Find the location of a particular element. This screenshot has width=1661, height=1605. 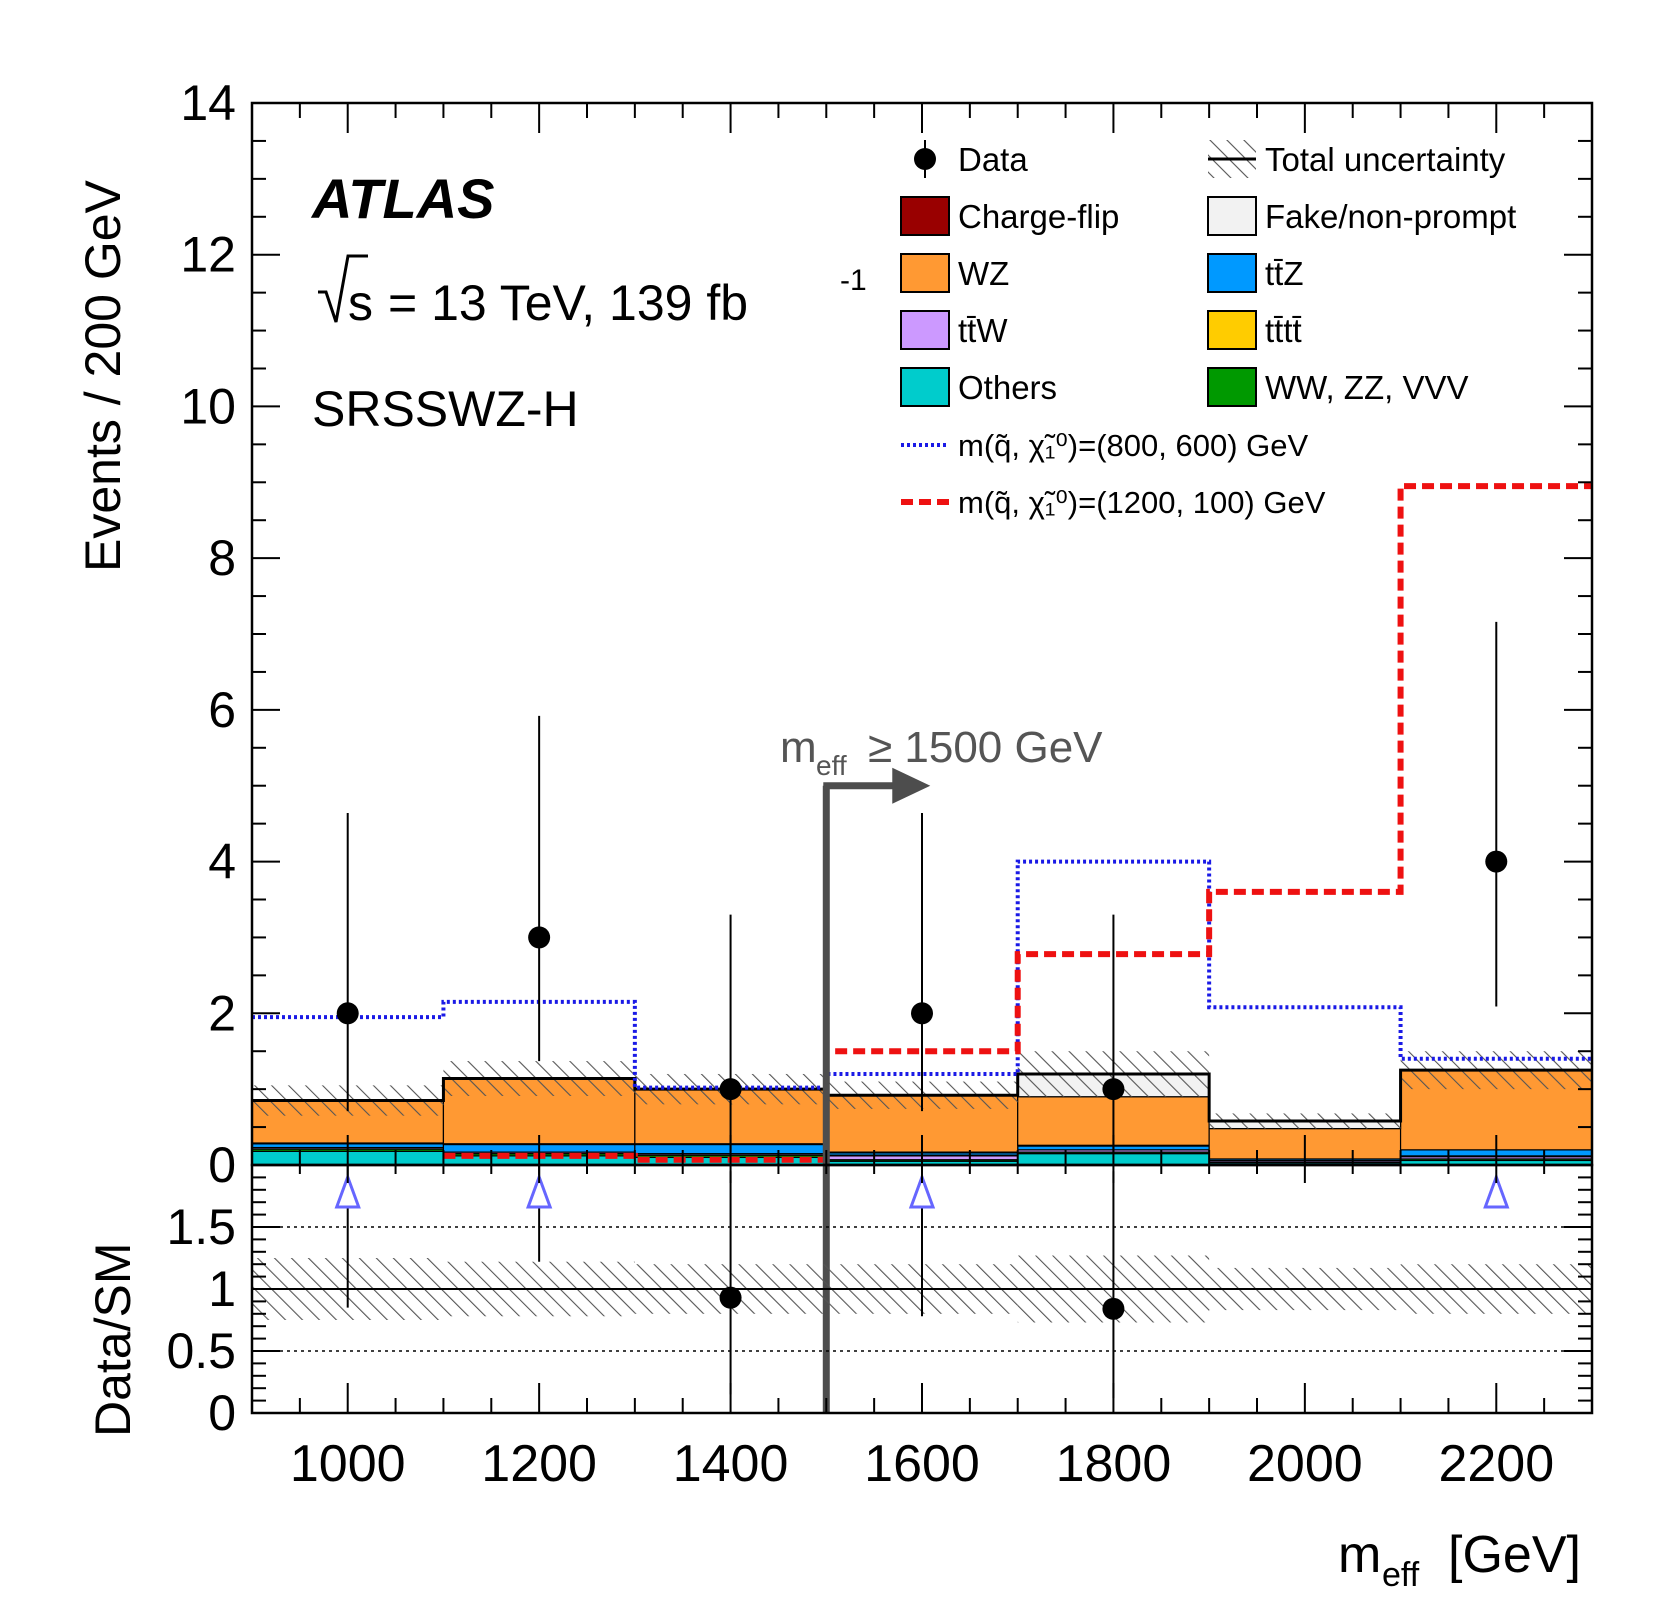

energy-label: s = 13 TeV, 139 fb -1 is located at coordinates (592, 292).